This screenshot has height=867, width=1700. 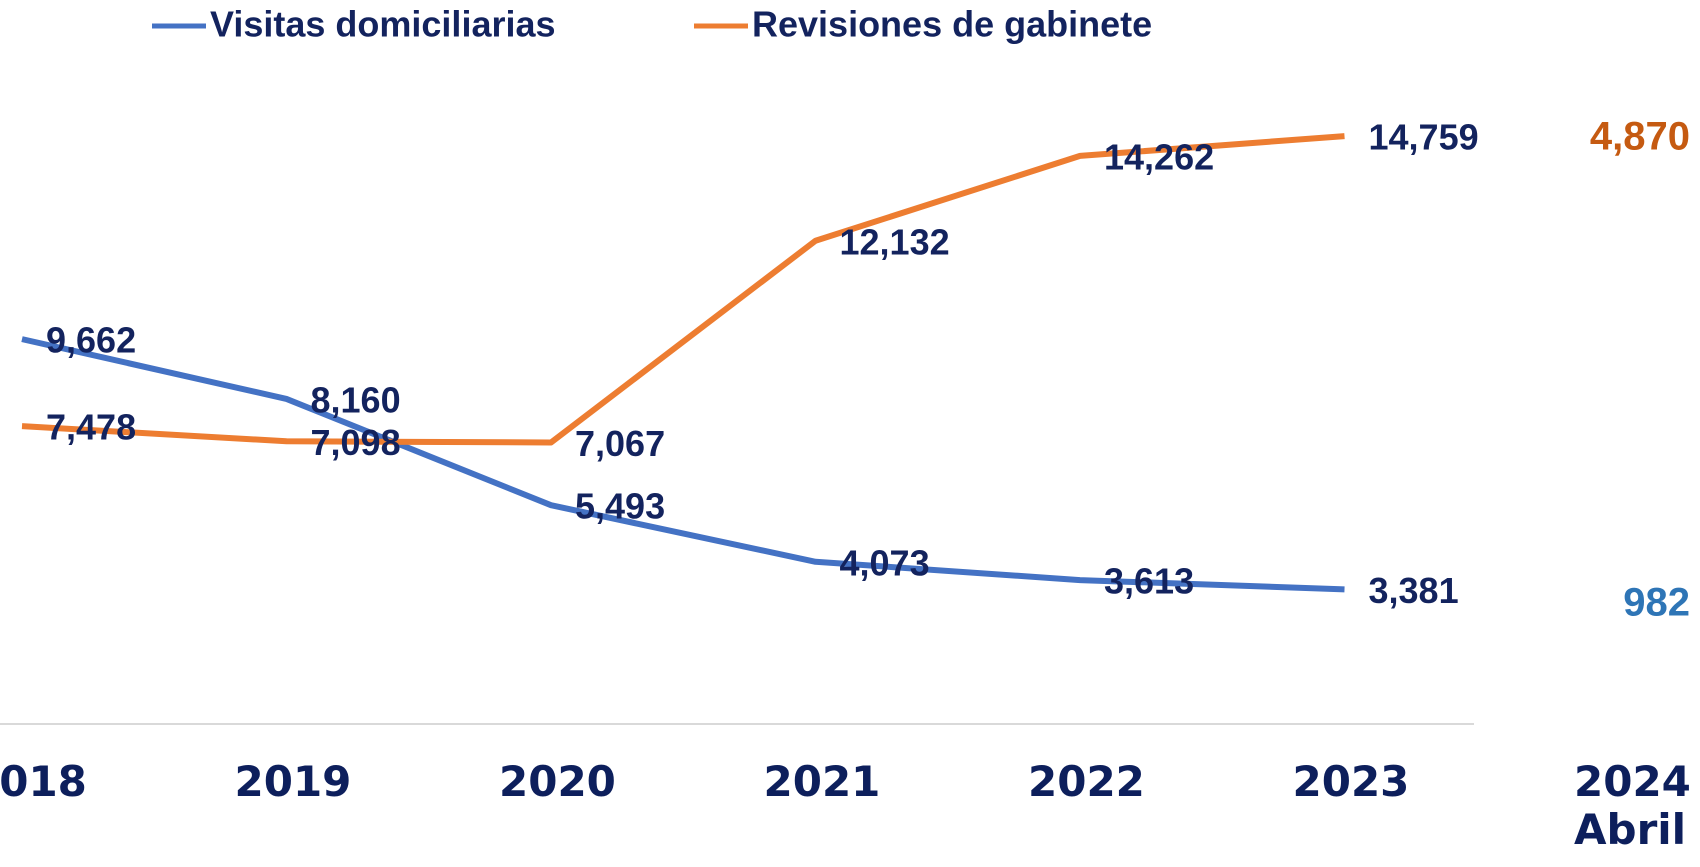 I want to click on partial-value-label: 4,870, so click(x=1640, y=137).